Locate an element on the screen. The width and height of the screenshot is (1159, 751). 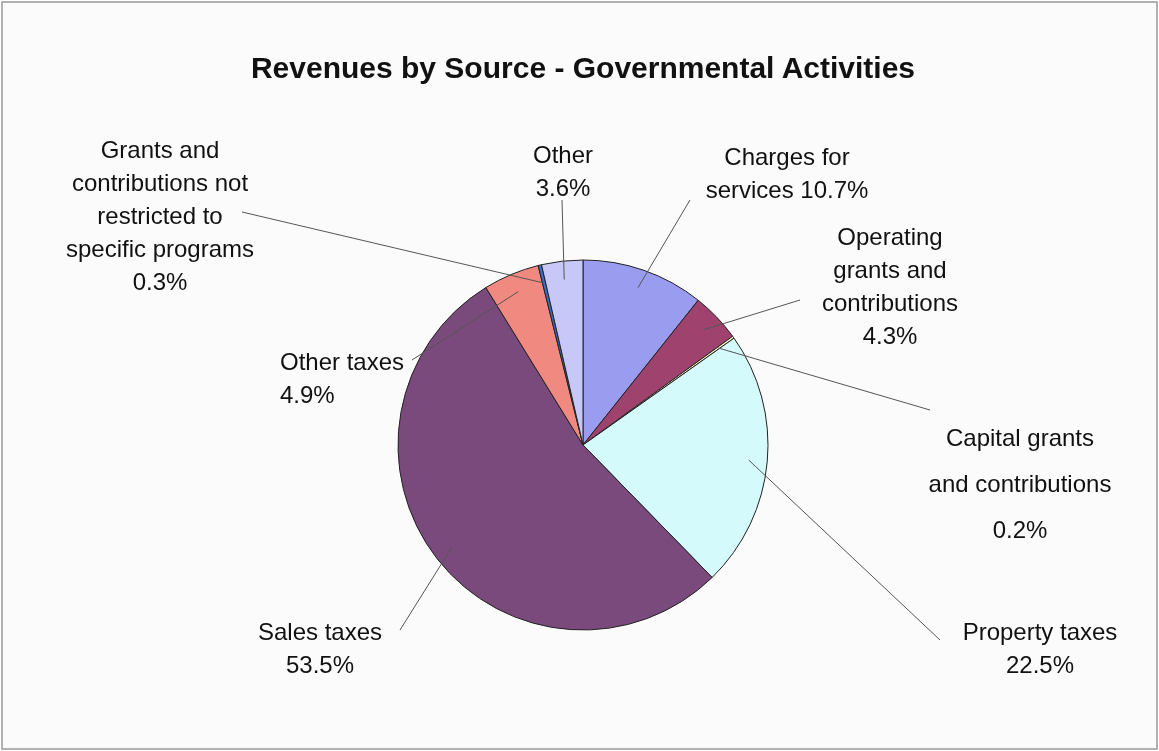
slice-label: Capital grants and contributions is located at coordinates (1020, 460).